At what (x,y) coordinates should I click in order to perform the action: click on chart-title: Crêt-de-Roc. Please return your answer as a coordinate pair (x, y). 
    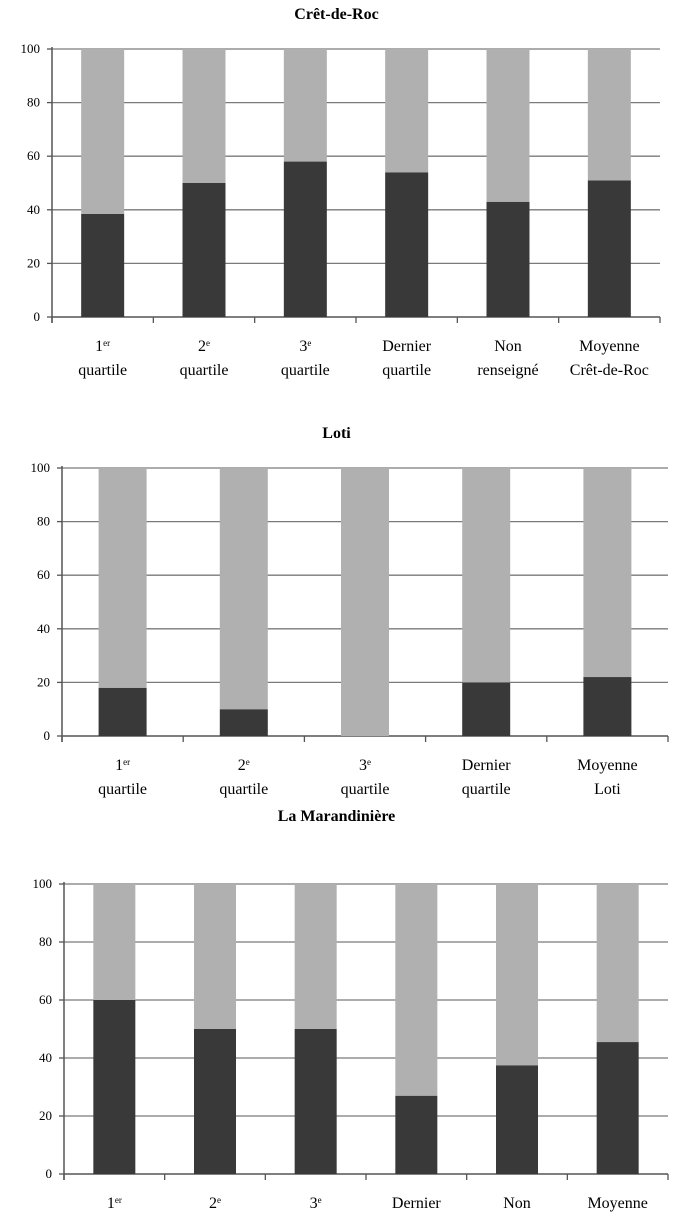
    Looking at the image, I should click on (336, 14).